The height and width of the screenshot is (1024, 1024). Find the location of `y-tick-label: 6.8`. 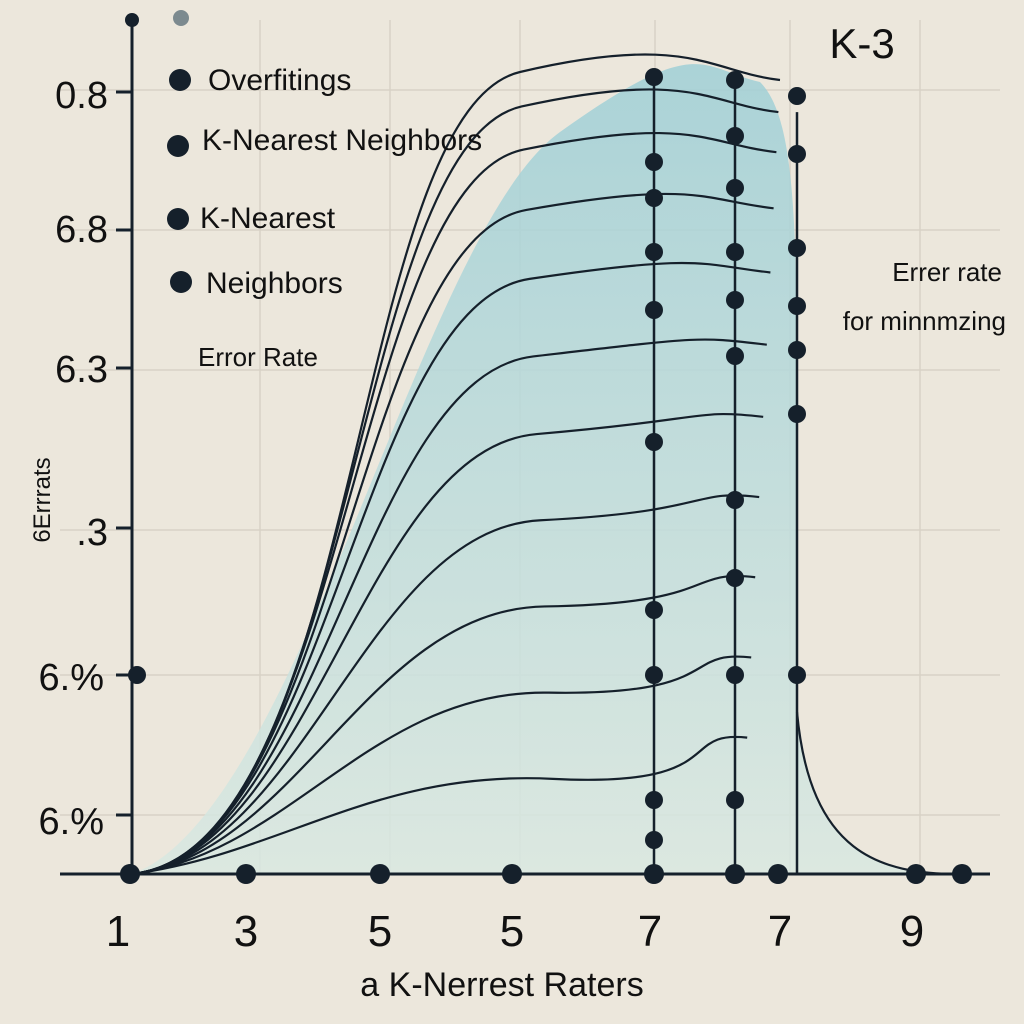

y-tick-label: 6.8 is located at coordinates (81, 230).